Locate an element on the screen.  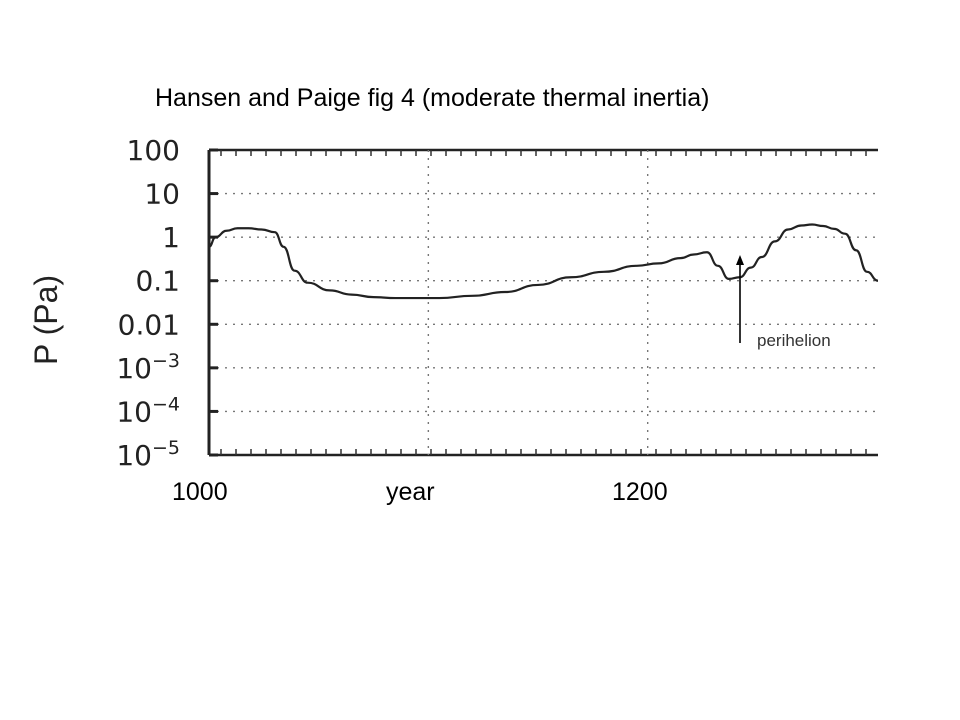
y-tick-label: 1 is located at coordinates (171, 237).